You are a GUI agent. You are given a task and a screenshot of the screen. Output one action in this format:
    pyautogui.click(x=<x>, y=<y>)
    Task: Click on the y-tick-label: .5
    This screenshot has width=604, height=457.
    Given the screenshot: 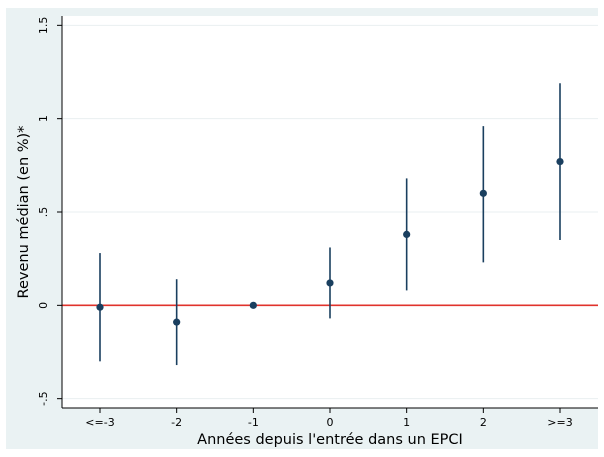 What is the action you would take?
    pyautogui.click(x=43, y=212)
    